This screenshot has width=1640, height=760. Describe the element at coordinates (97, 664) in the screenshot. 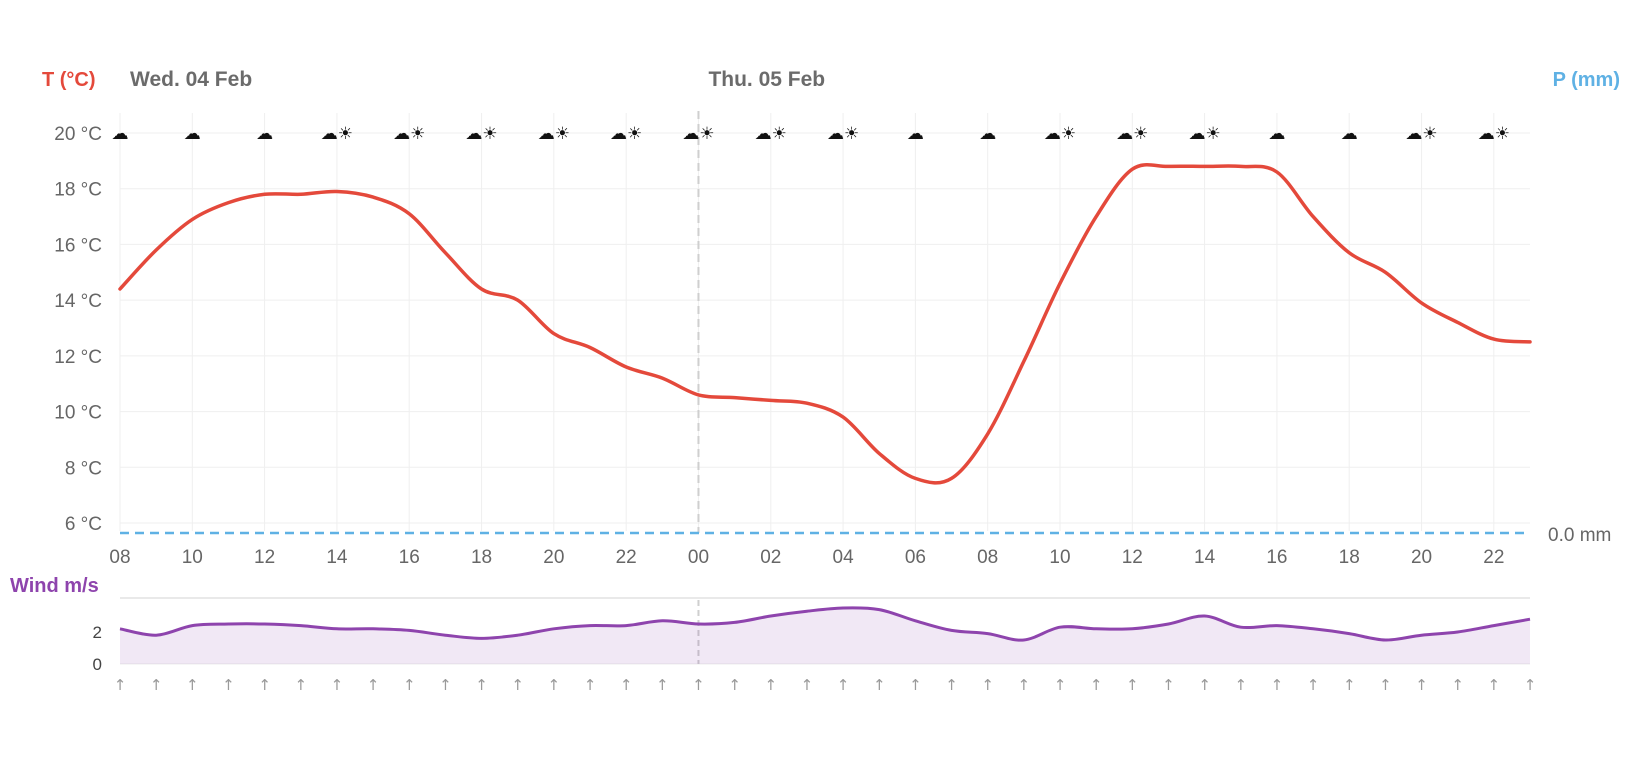

I see `wind-y-tick: 0` at that location.